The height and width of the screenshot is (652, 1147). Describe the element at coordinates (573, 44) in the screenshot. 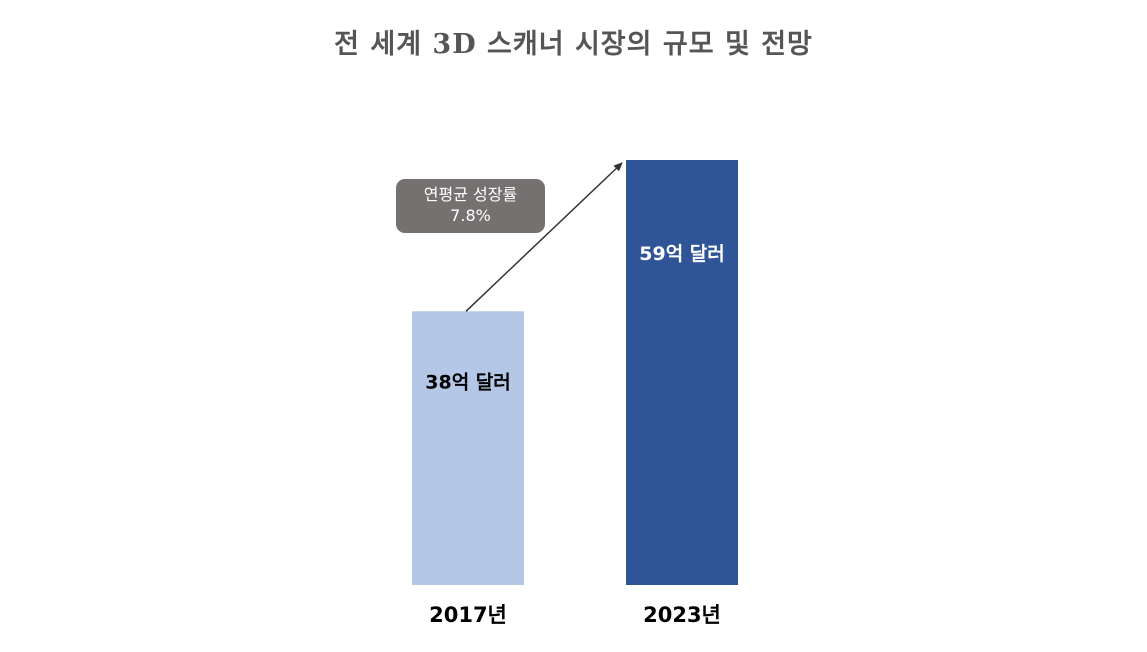

I see `chart-title: 전 세계 3D 스캐너 시장의 규모 및 전망` at that location.